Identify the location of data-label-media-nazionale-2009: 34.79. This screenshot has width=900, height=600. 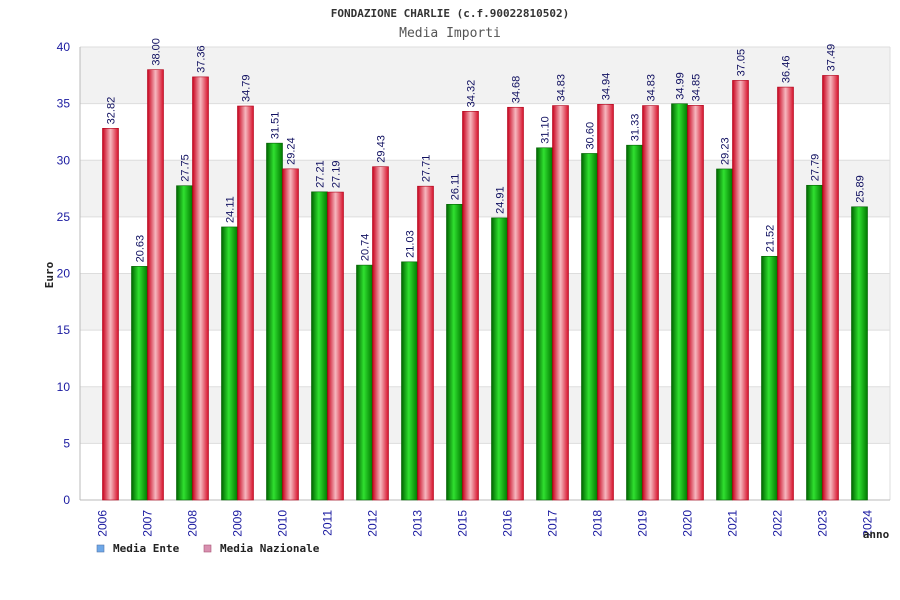
(247, 88).